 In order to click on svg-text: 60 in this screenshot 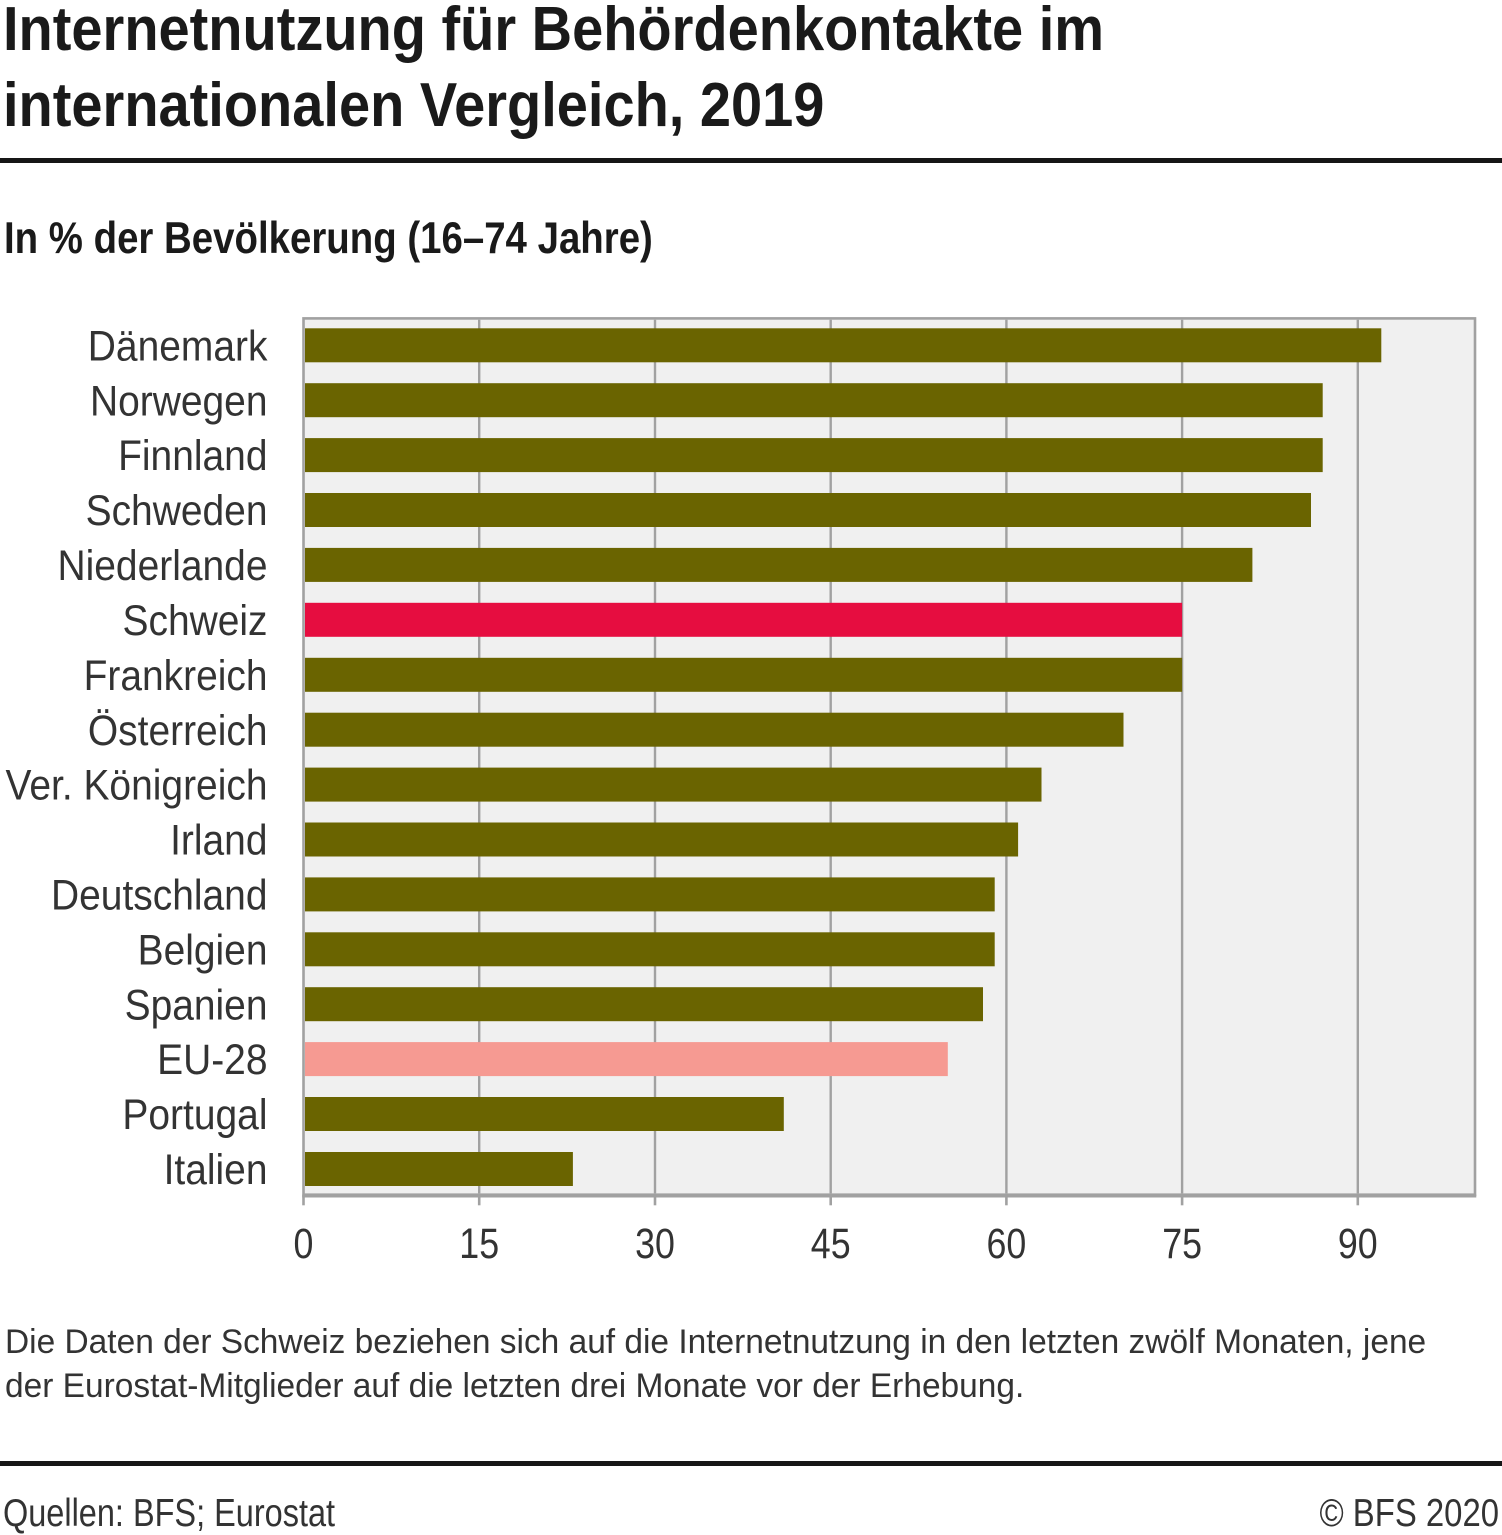, I will do `click(1007, 1244)`.